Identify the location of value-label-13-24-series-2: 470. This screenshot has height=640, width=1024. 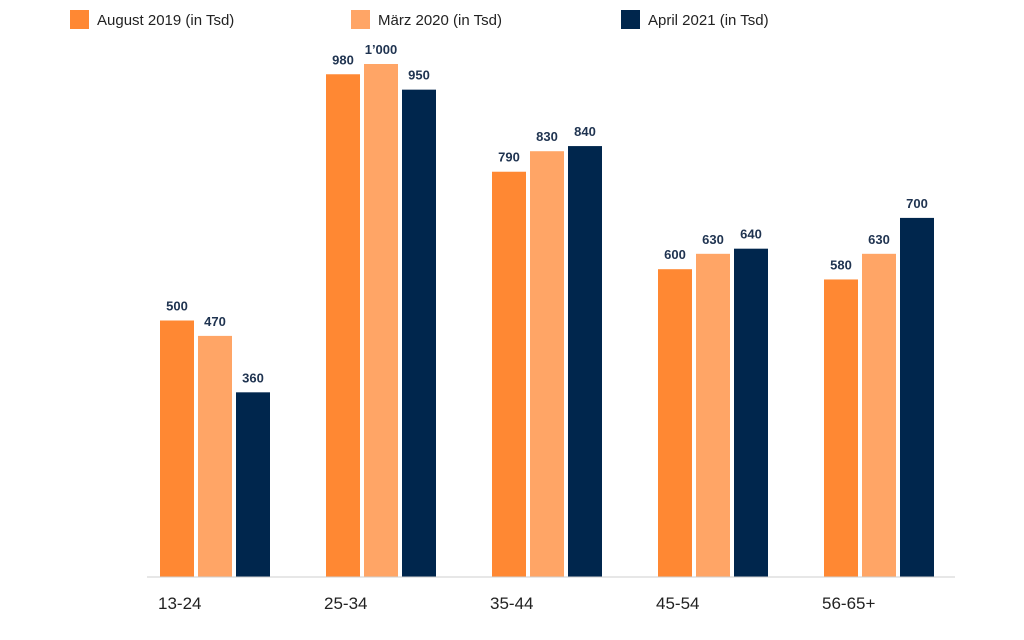
(215, 321).